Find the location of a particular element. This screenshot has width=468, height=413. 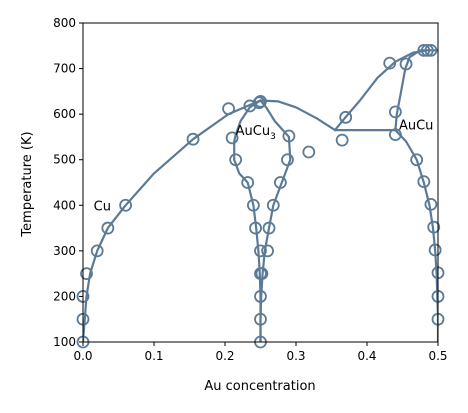

y-tick-label: 200 is located at coordinates (64, 296).